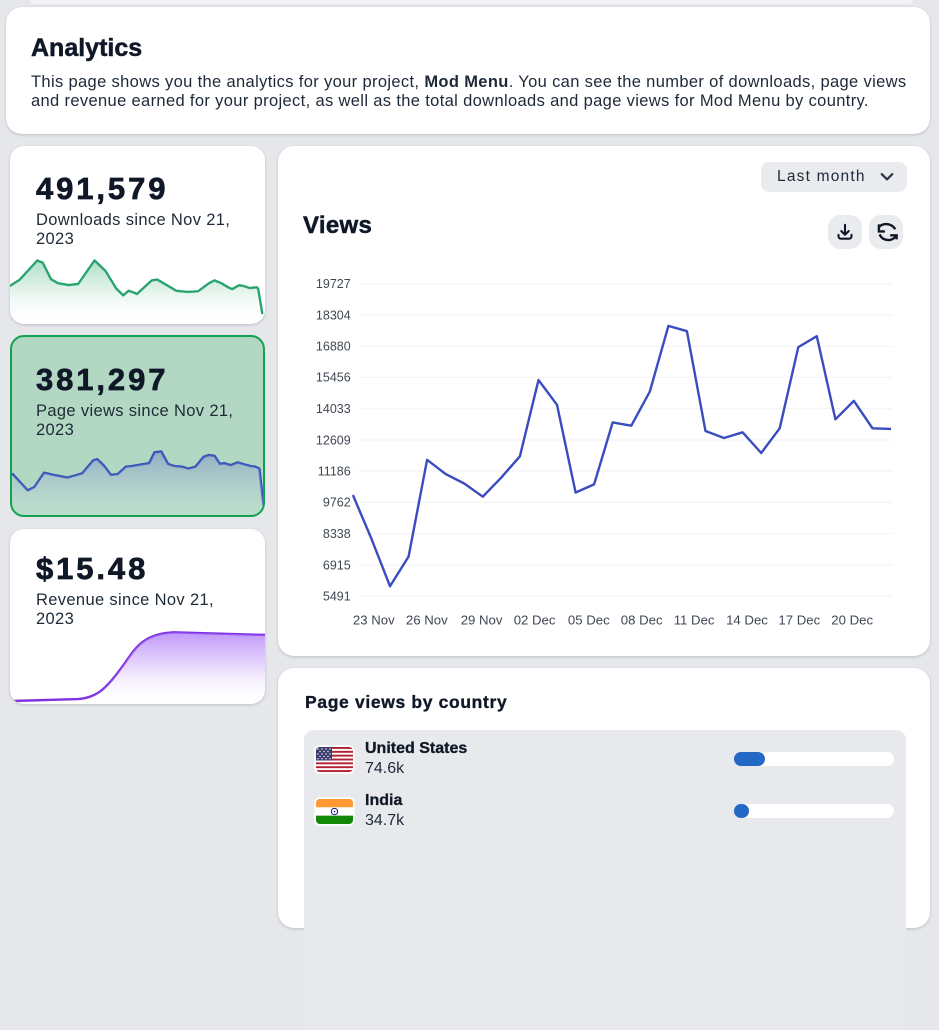 Image resolution: width=939 pixels, height=1030 pixels. Describe the element at coordinates (333, 315) in the screenshot. I see `svg-text: 18304` at that location.